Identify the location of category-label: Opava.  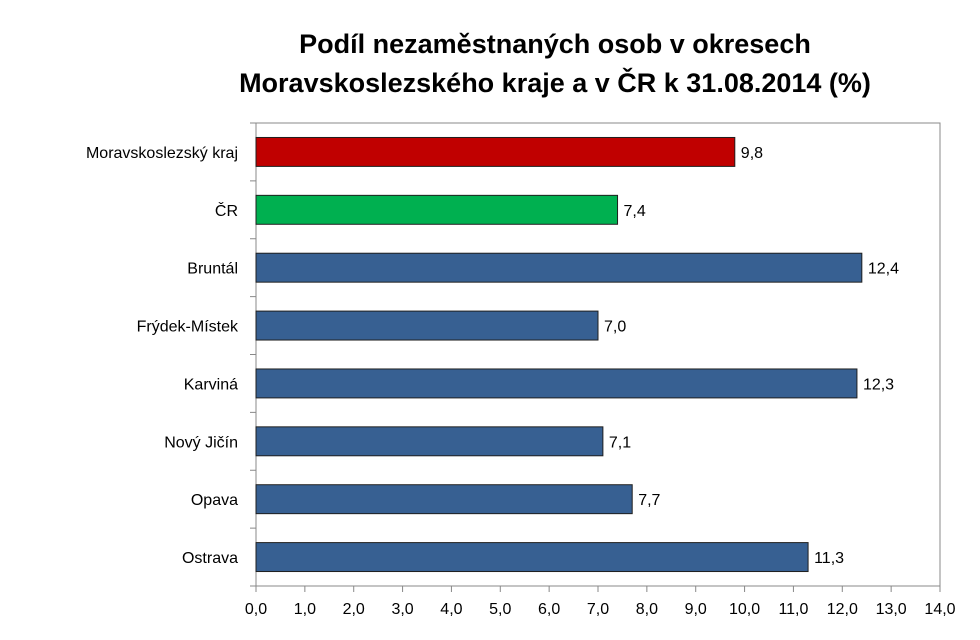
(214, 500).